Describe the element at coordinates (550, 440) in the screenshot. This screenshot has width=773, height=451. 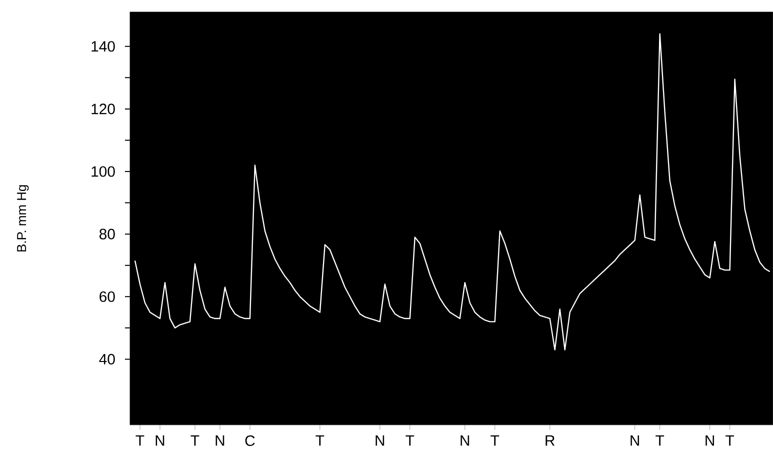
I see `x-tick-label: R` at that location.